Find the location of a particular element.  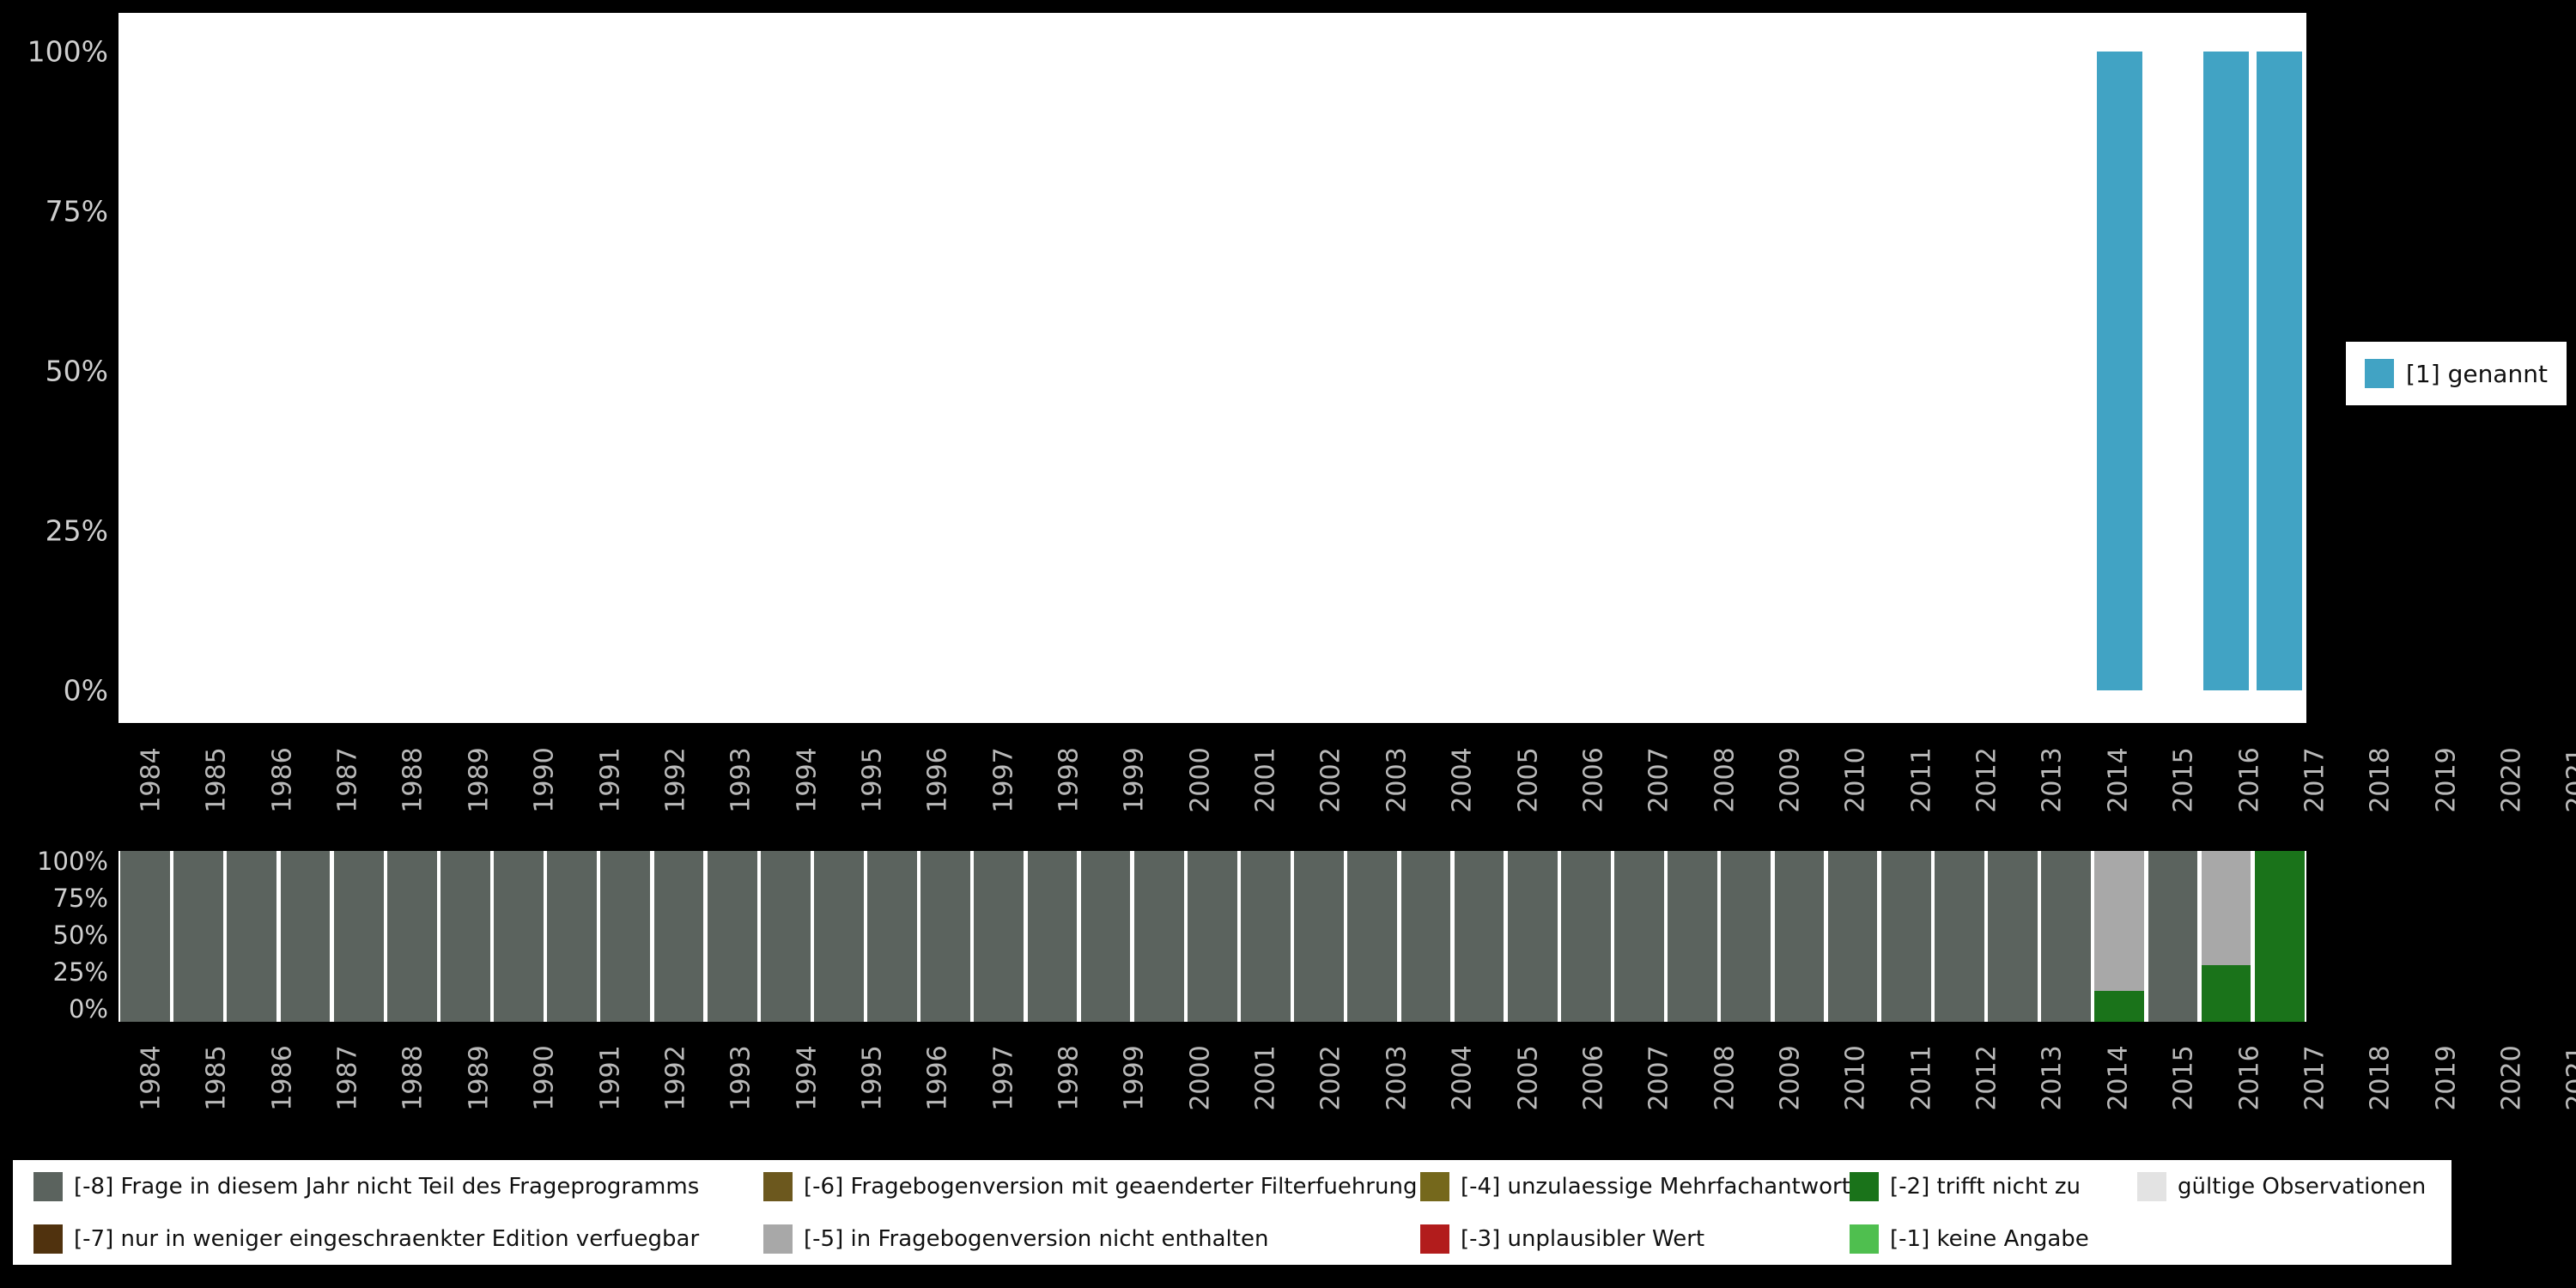

stack-slot-2022 is located at coordinates (2172, 936).